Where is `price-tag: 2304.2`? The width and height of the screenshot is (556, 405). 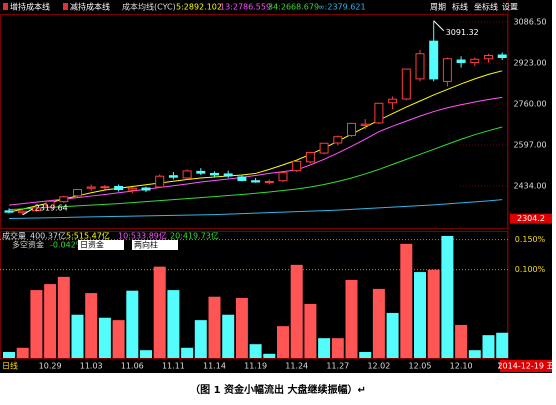
price-tag: 2304.2 is located at coordinates (531, 218).